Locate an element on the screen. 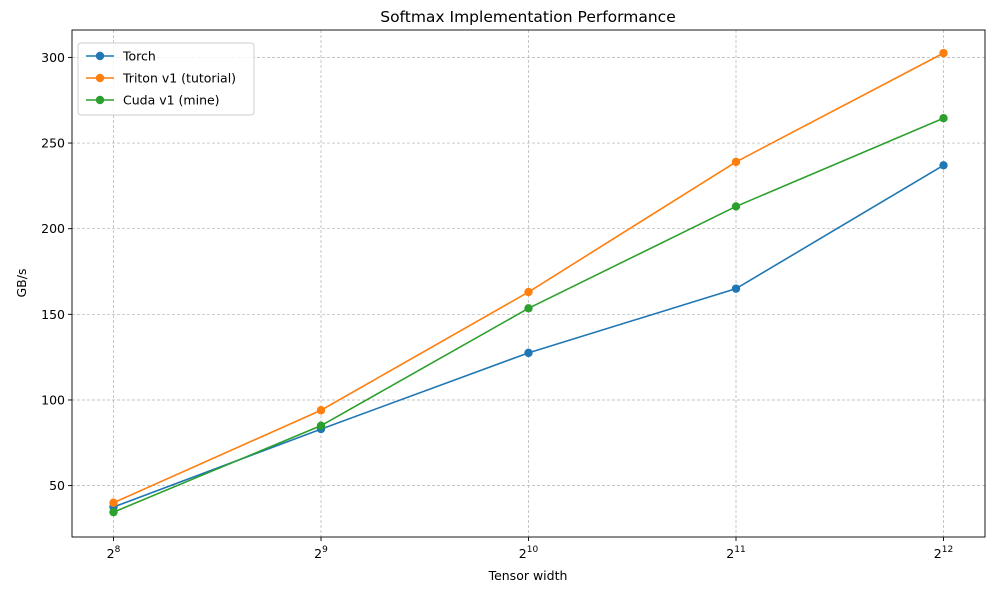 The height and width of the screenshot is (600, 1000). x-axis-ticks: 28 29 210 211 212 is located at coordinates (530, 549).